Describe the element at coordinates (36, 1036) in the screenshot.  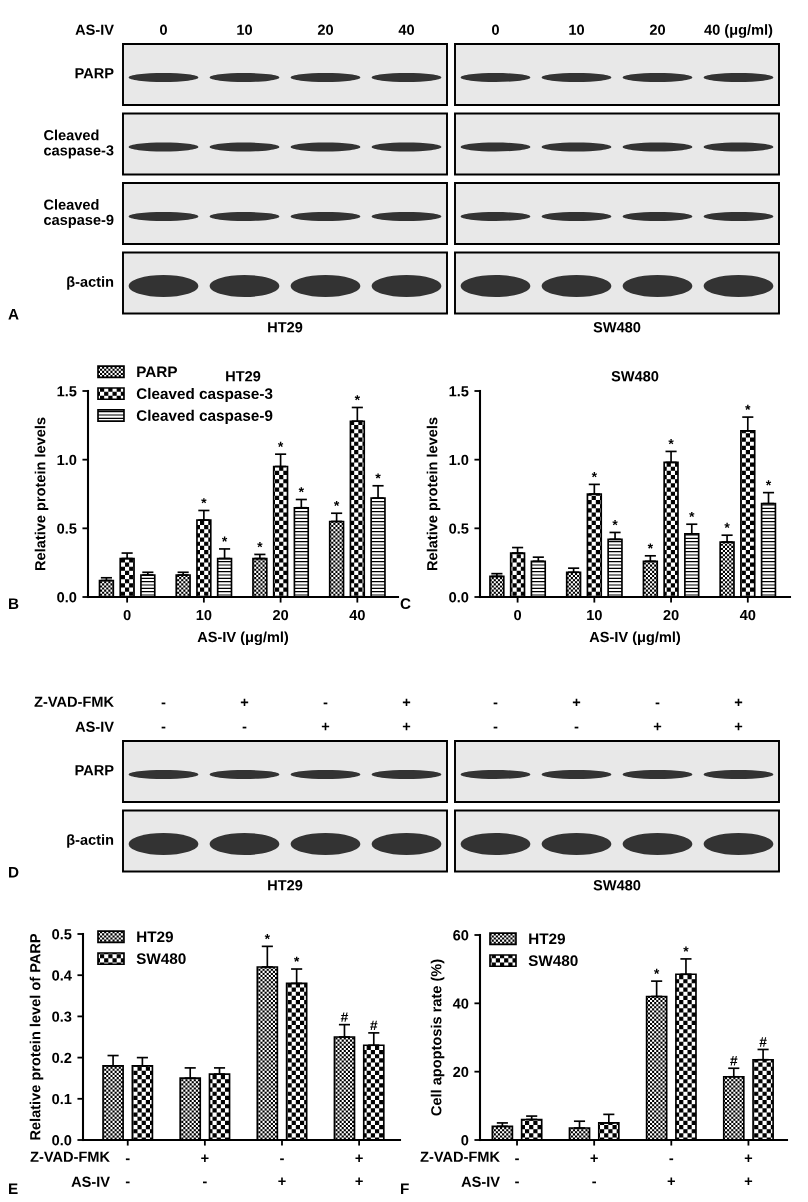
I see `y-axis-title: Relative protein level of PARP` at that location.